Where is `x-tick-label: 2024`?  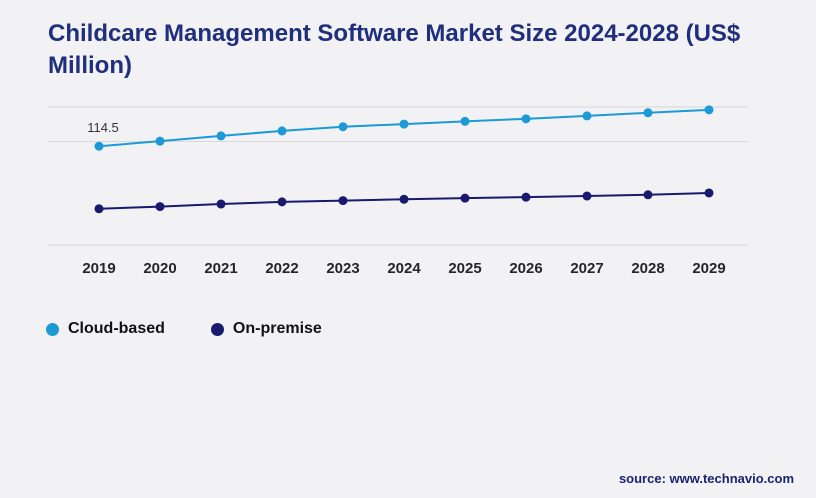 x-tick-label: 2024 is located at coordinates (404, 268).